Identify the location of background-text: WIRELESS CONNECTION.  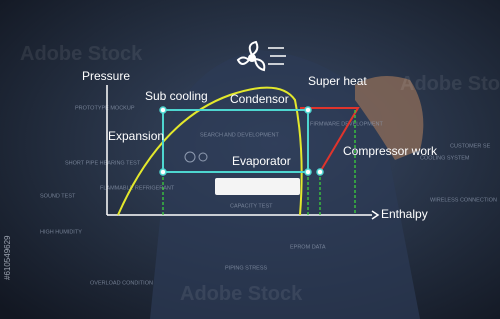
(463, 200).